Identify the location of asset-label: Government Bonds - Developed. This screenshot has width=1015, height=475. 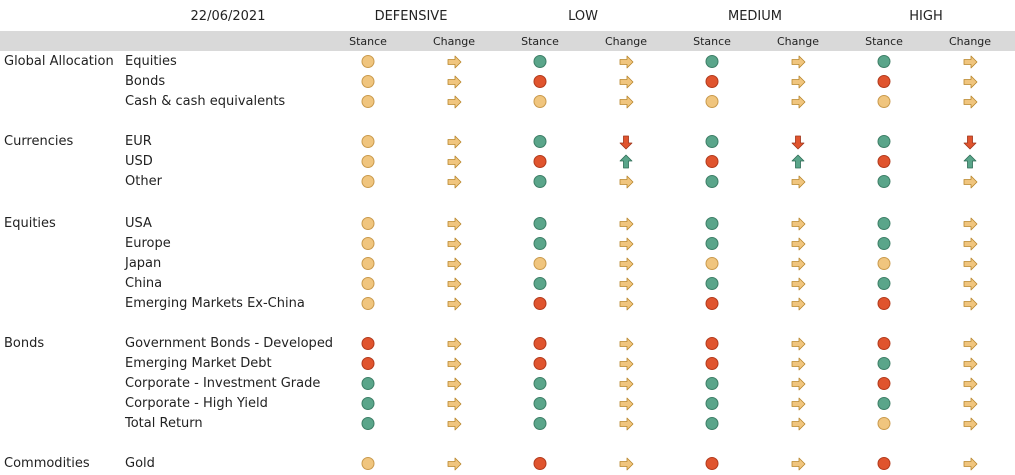
(229, 343).